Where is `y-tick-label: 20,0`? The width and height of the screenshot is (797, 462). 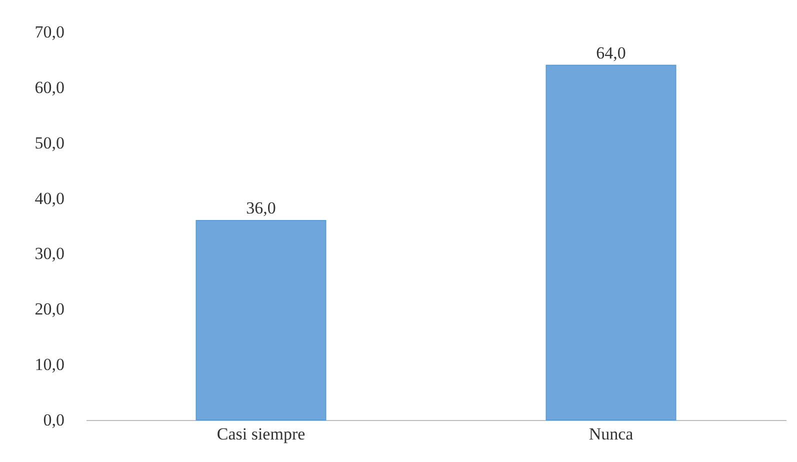
y-tick-label: 20,0 is located at coordinates (49, 309).